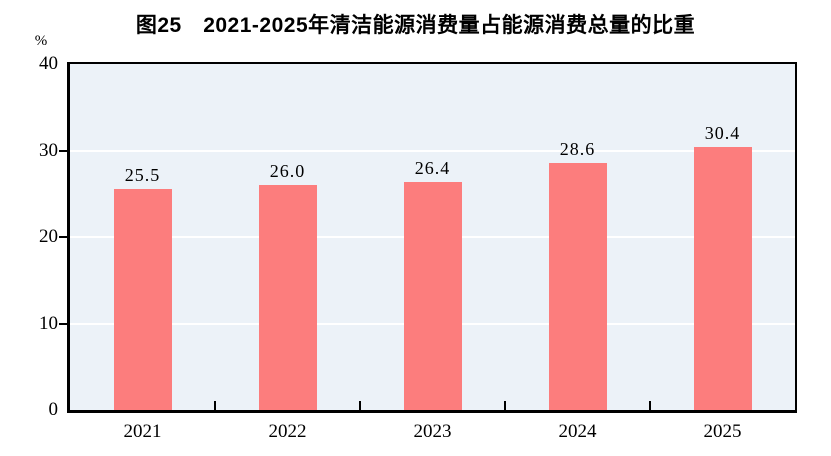 The image size is (831, 456). I want to click on bar-value-label-2023: 26.4, so click(432, 167).